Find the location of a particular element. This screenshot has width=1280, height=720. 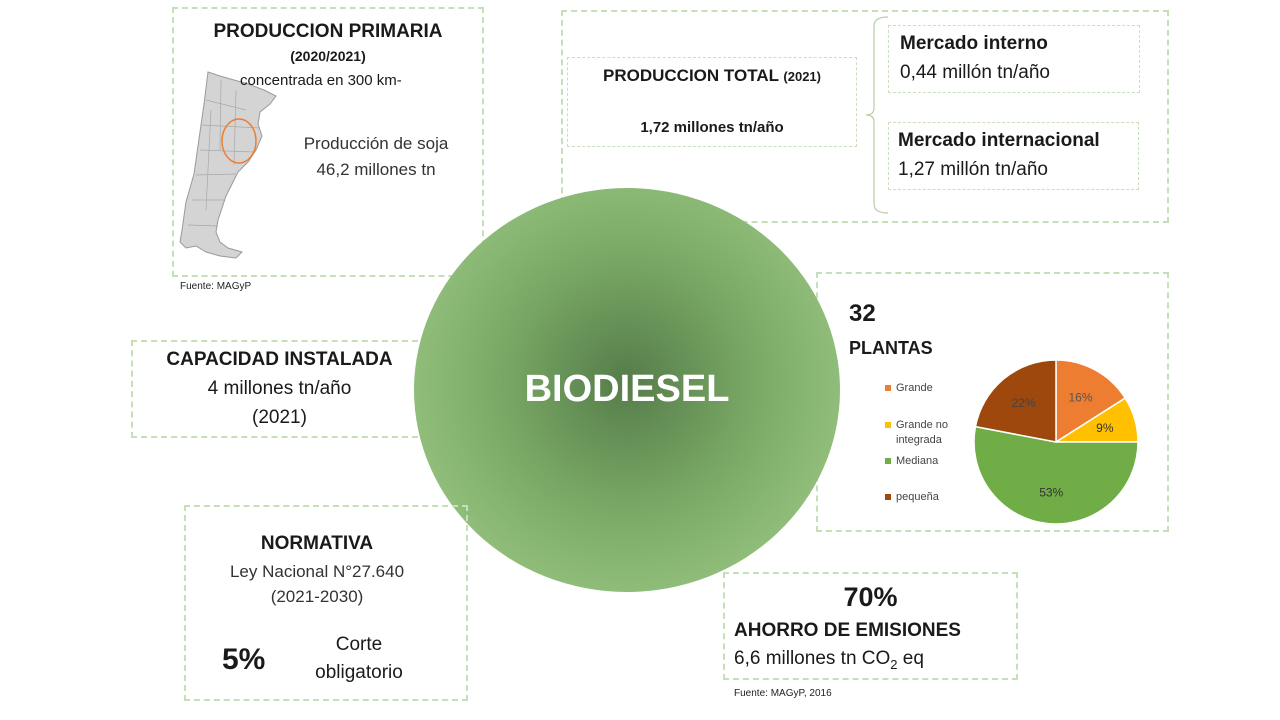

legend-swatch-pequena is located at coordinates (888, 497).